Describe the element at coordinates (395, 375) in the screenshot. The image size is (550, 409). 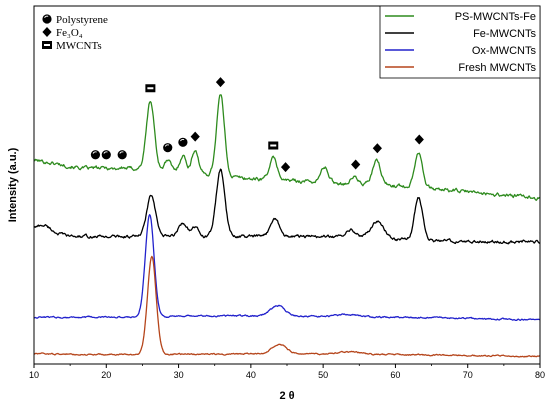
I see `x-tick-label-60: 60` at that location.